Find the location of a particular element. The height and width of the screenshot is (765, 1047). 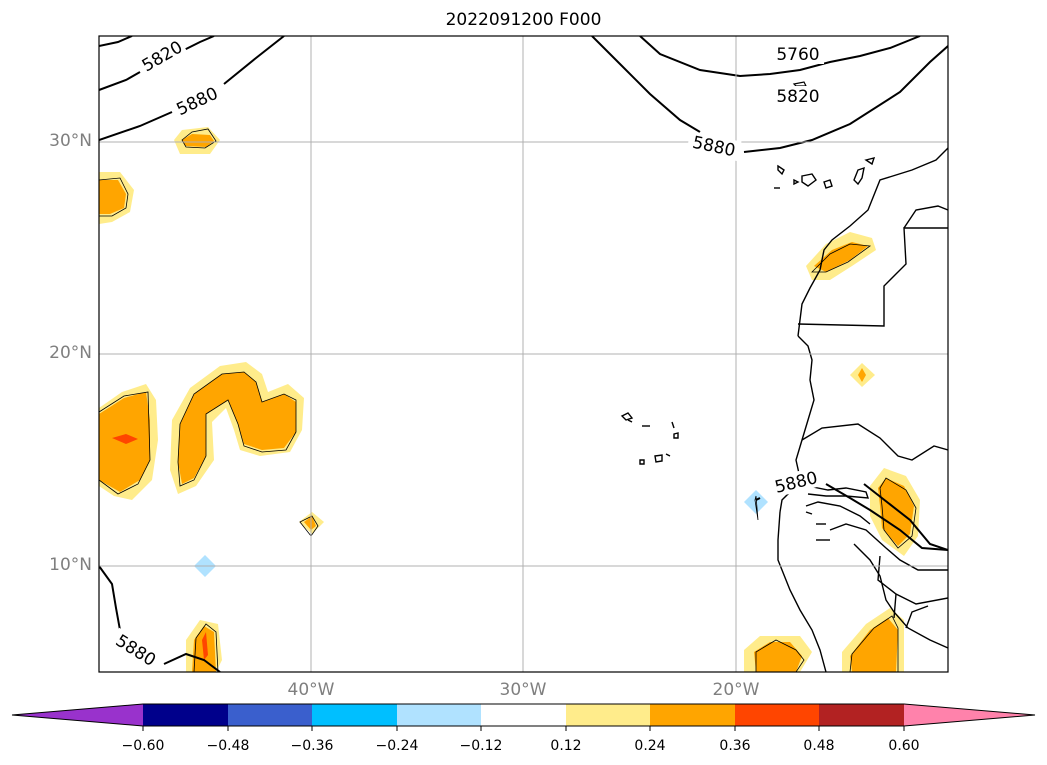

colorbar-tick-label: 0.24 is located at coordinates (650, 746).